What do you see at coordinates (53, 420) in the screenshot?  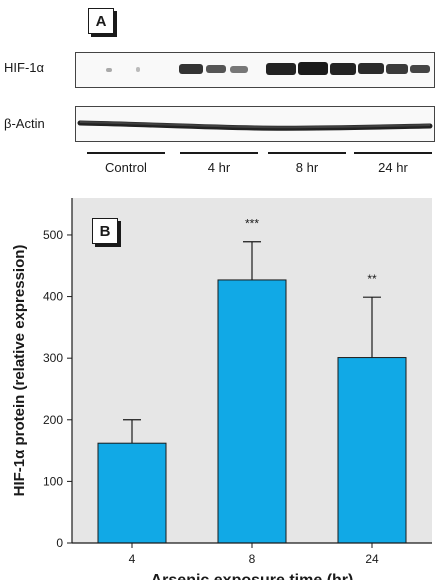 I see `y-tick-label: 200` at bounding box center [53, 420].